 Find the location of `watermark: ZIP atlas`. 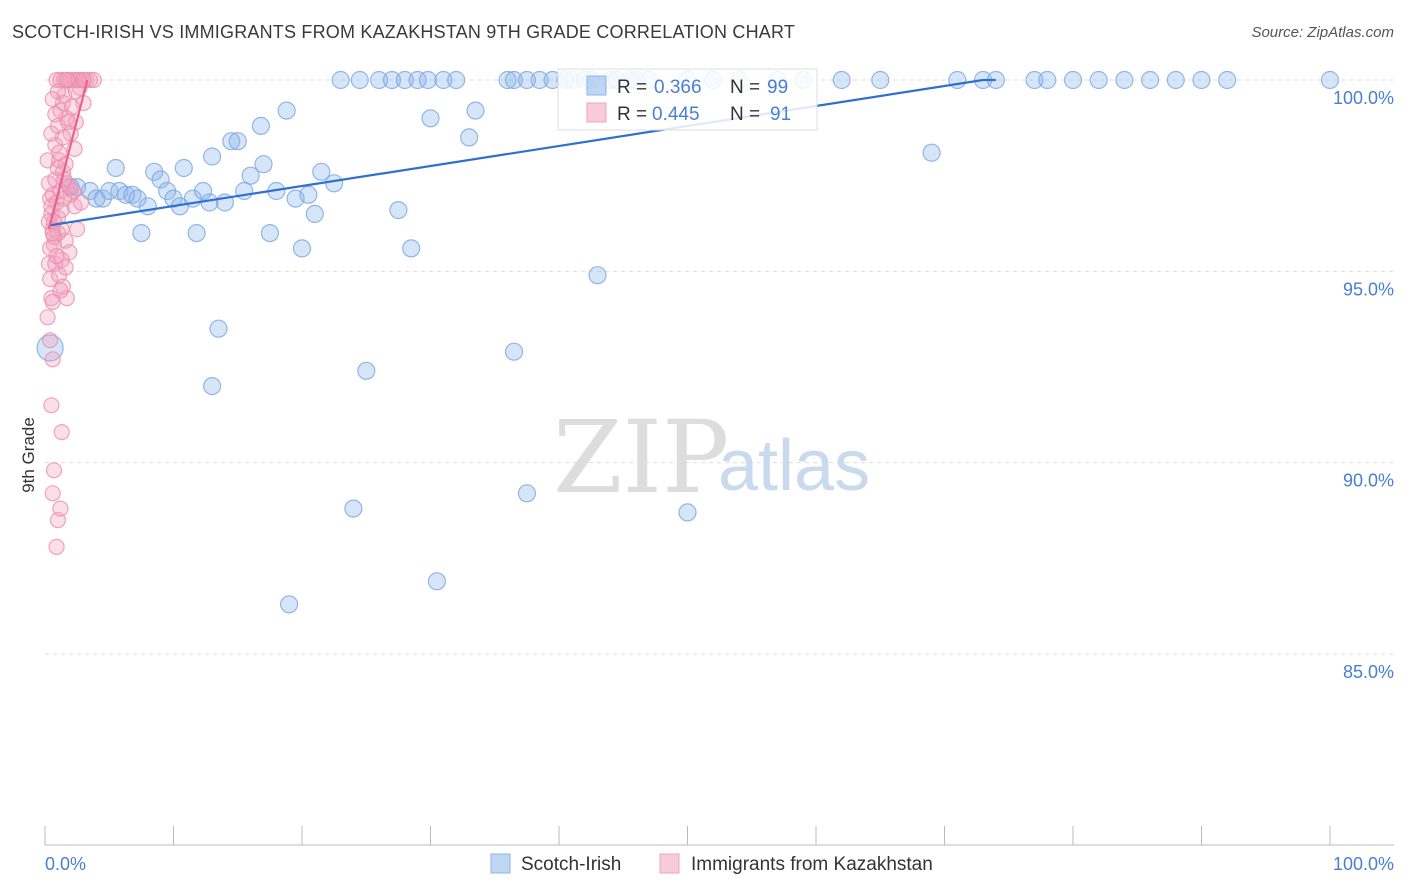

watermark: ZIP atlas is located at coordinates (711, 457).